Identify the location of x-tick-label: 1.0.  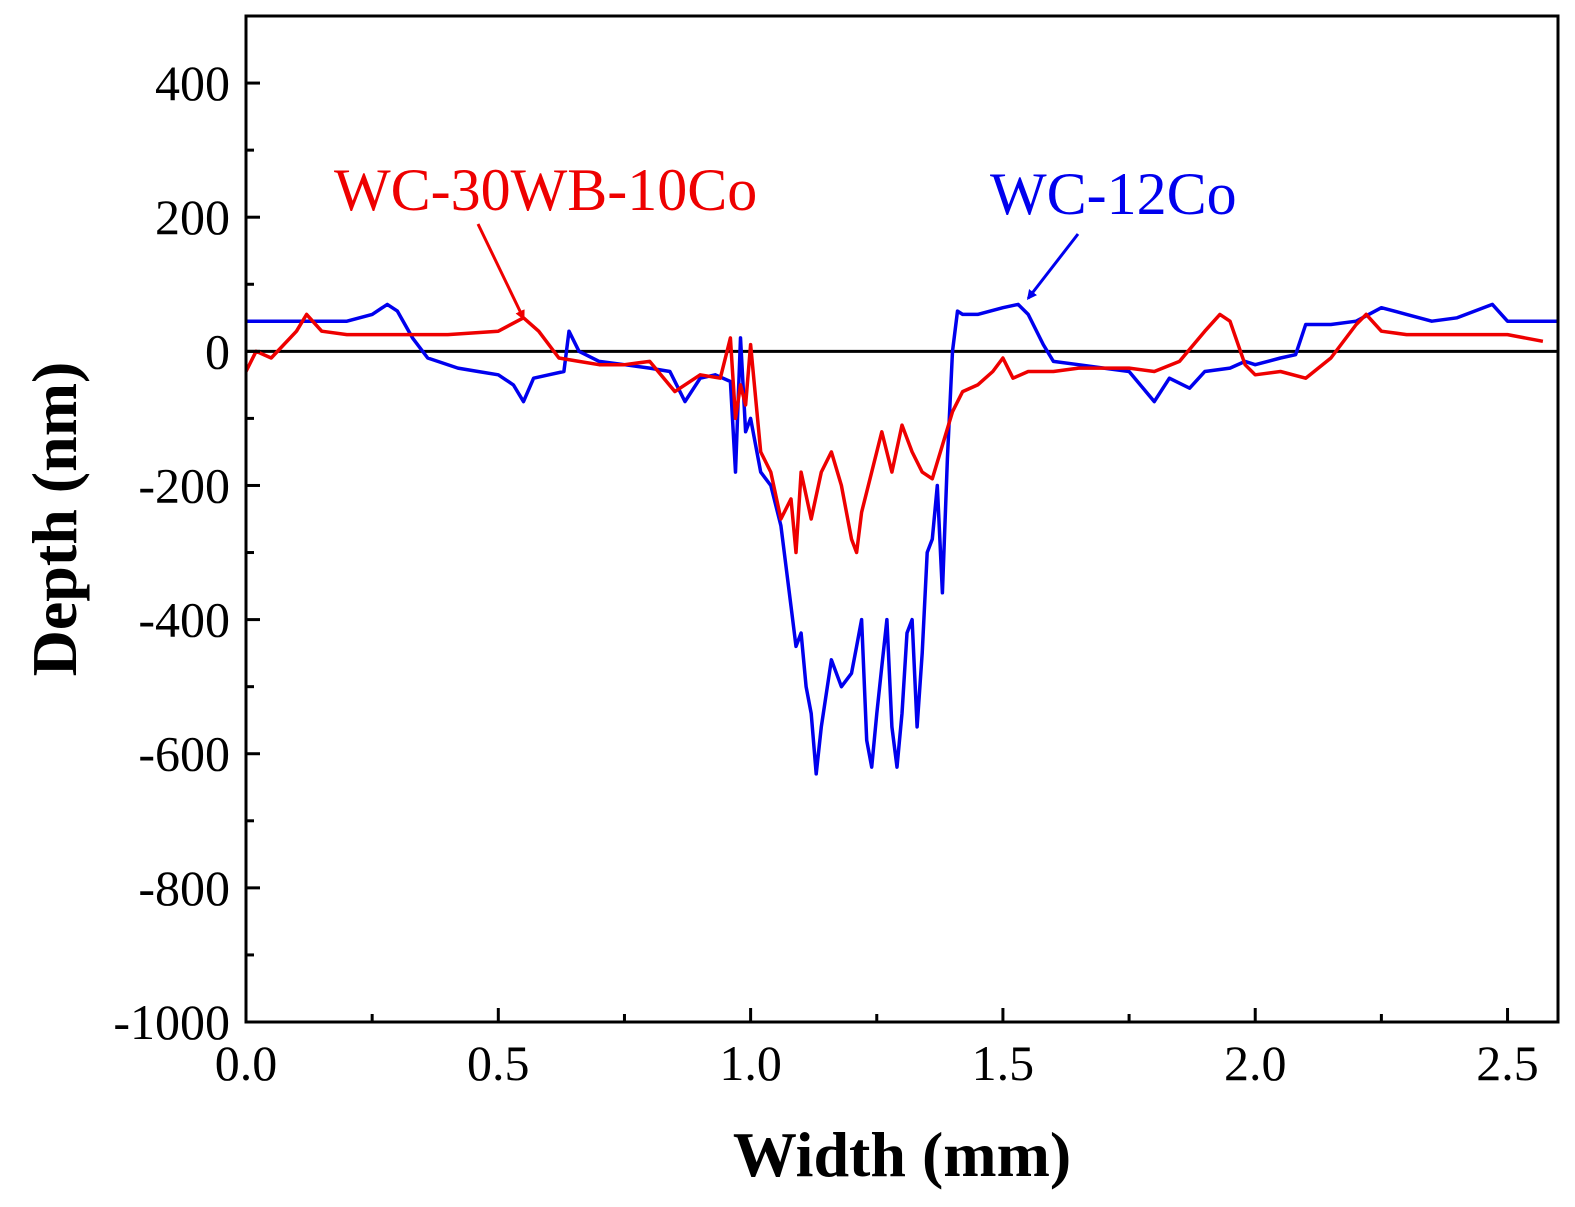
(750, 1063).